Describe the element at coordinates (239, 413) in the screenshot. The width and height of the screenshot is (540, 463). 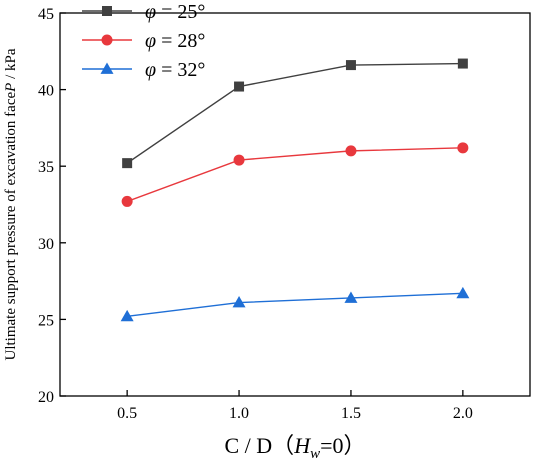
I see `x-tick-label: 1.0` at that location.